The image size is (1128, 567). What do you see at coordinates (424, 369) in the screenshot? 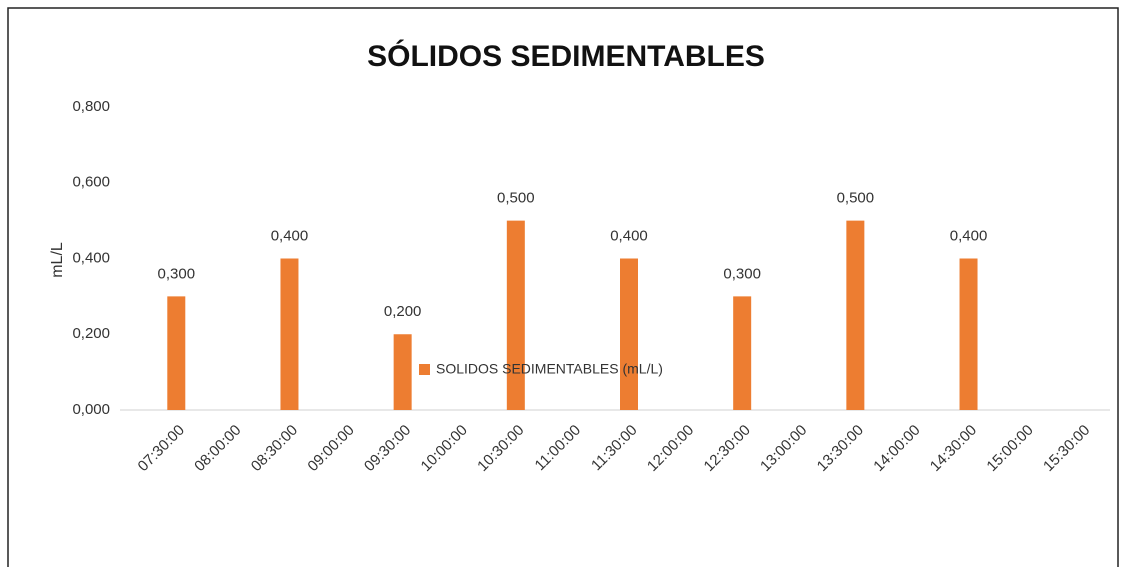
I see `legend-swatch` at bounding box center [424, 369].